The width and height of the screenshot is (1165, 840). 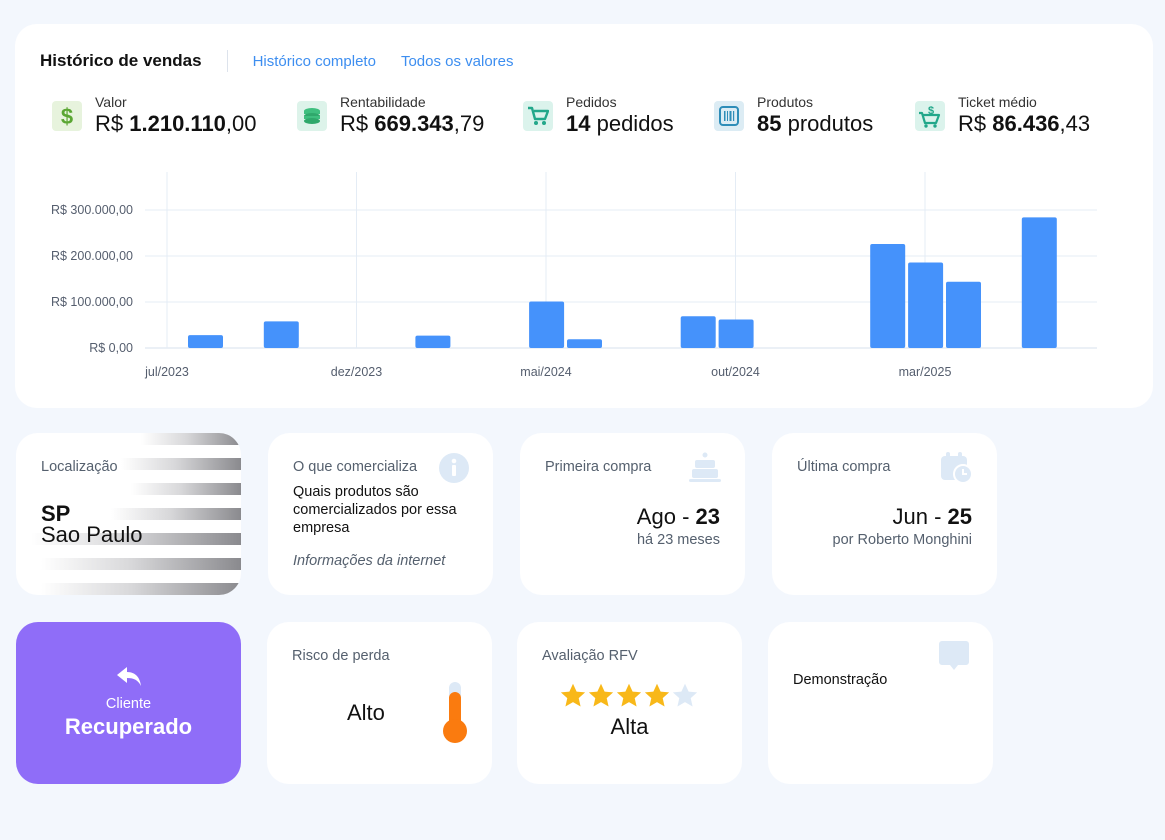 I want to click on coins-icon, so click(x=312, y=116).